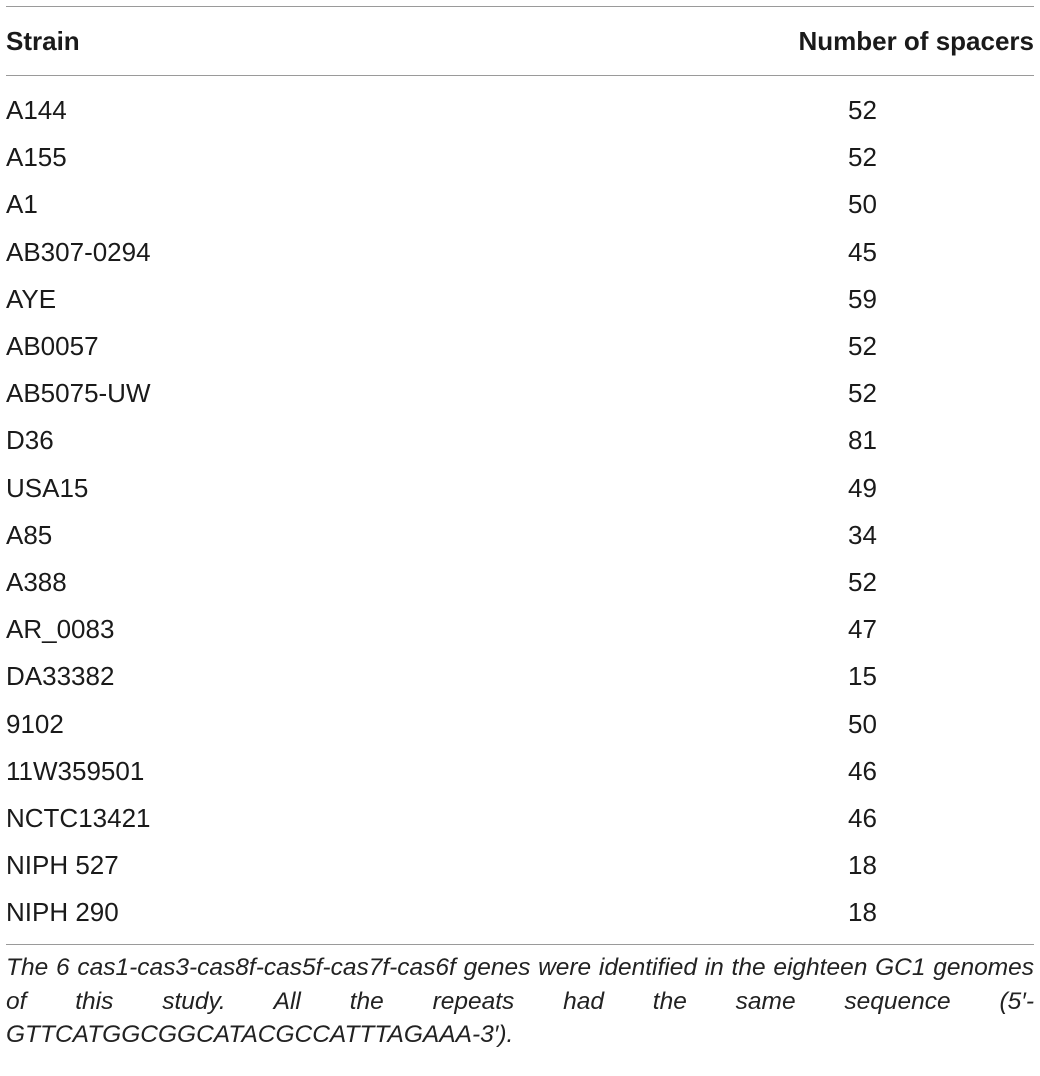 This screenshot has width=1040, height=1076. What do you see at coordinates (862, 487) in the screenshot?
I see `spacers-cell: 49` at bounding box center [862, 487].